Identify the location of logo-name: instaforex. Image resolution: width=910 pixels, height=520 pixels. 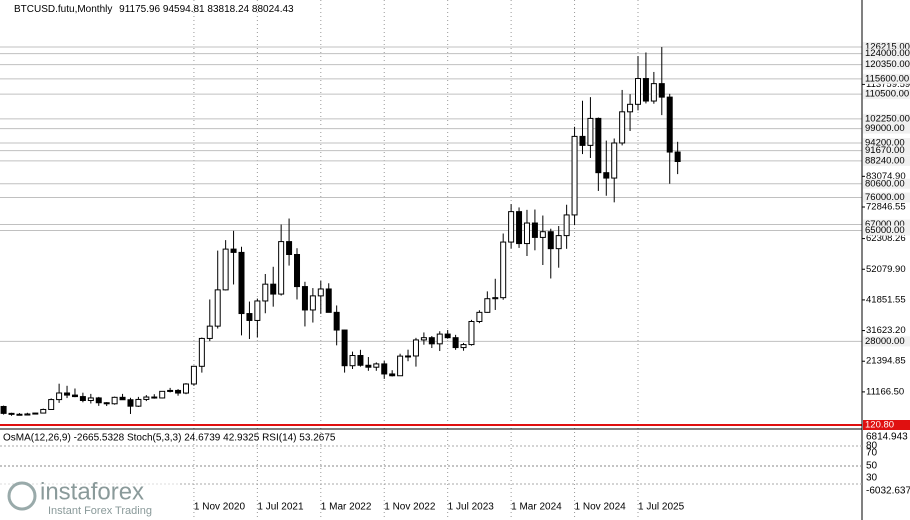
(92, 491).